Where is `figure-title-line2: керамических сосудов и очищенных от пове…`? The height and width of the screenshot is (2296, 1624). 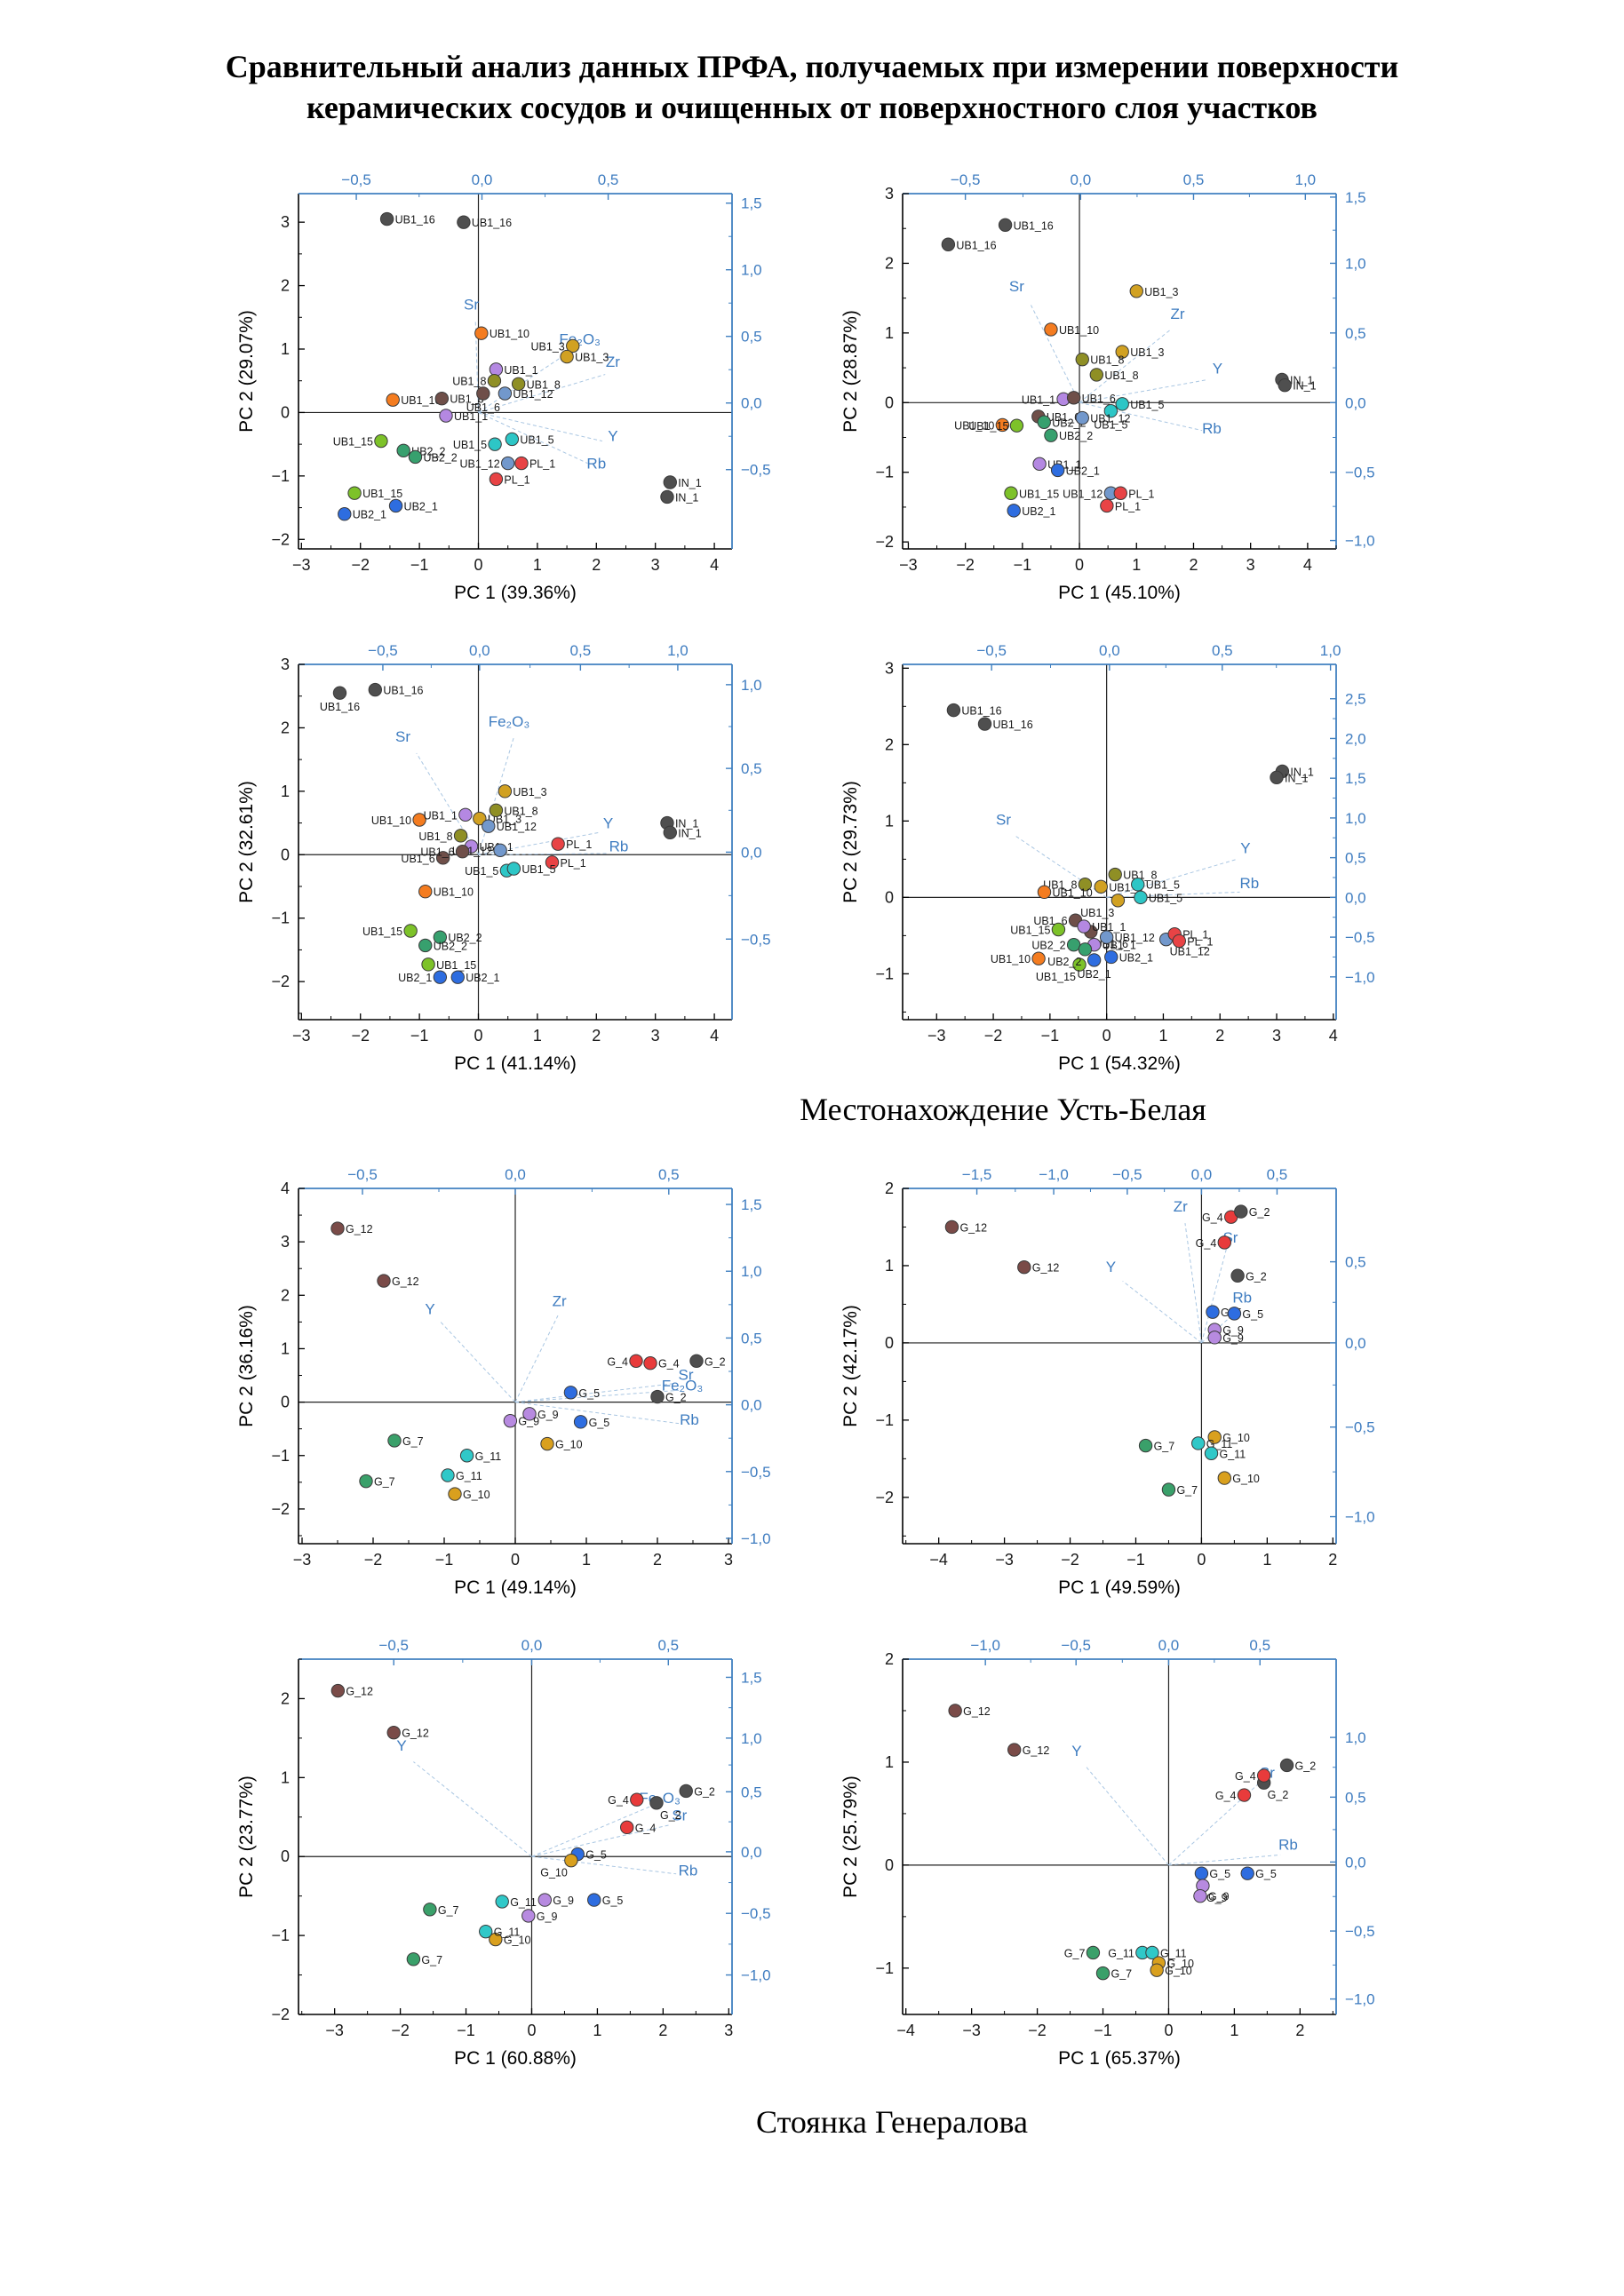 figure-title-line2: керамических сосудов и очищенных от пове… is located at coordinates (812, 108).